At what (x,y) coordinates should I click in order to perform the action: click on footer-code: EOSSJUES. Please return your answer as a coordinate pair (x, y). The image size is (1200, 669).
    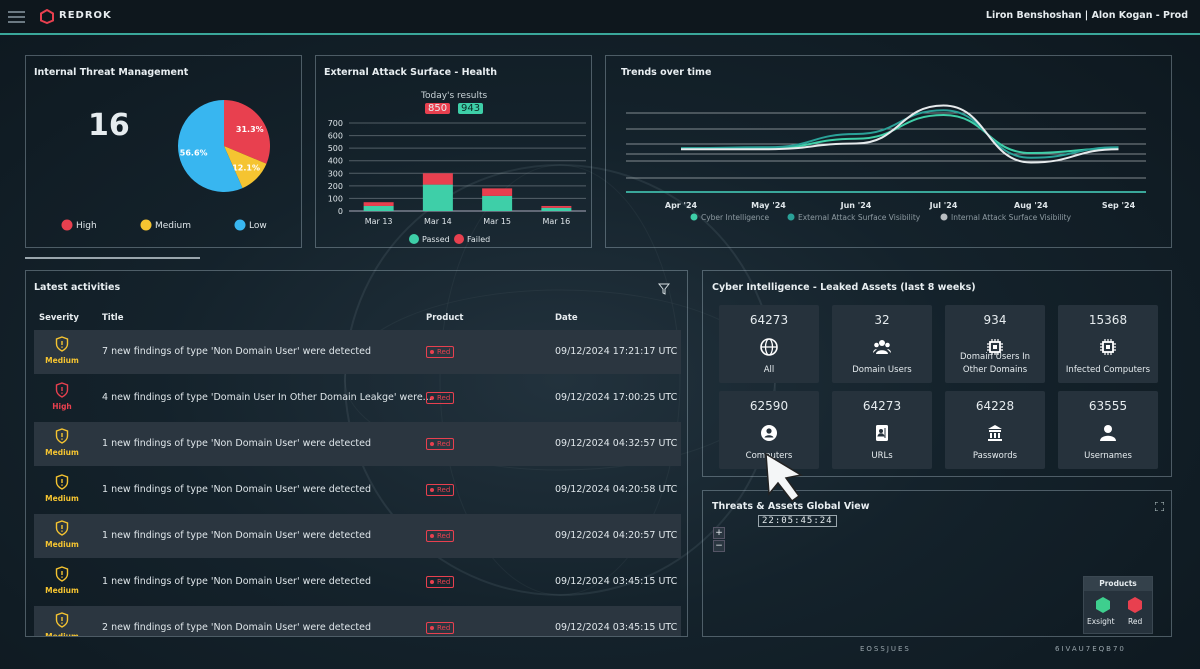
    Looking at the image, I should click on (885, 649).